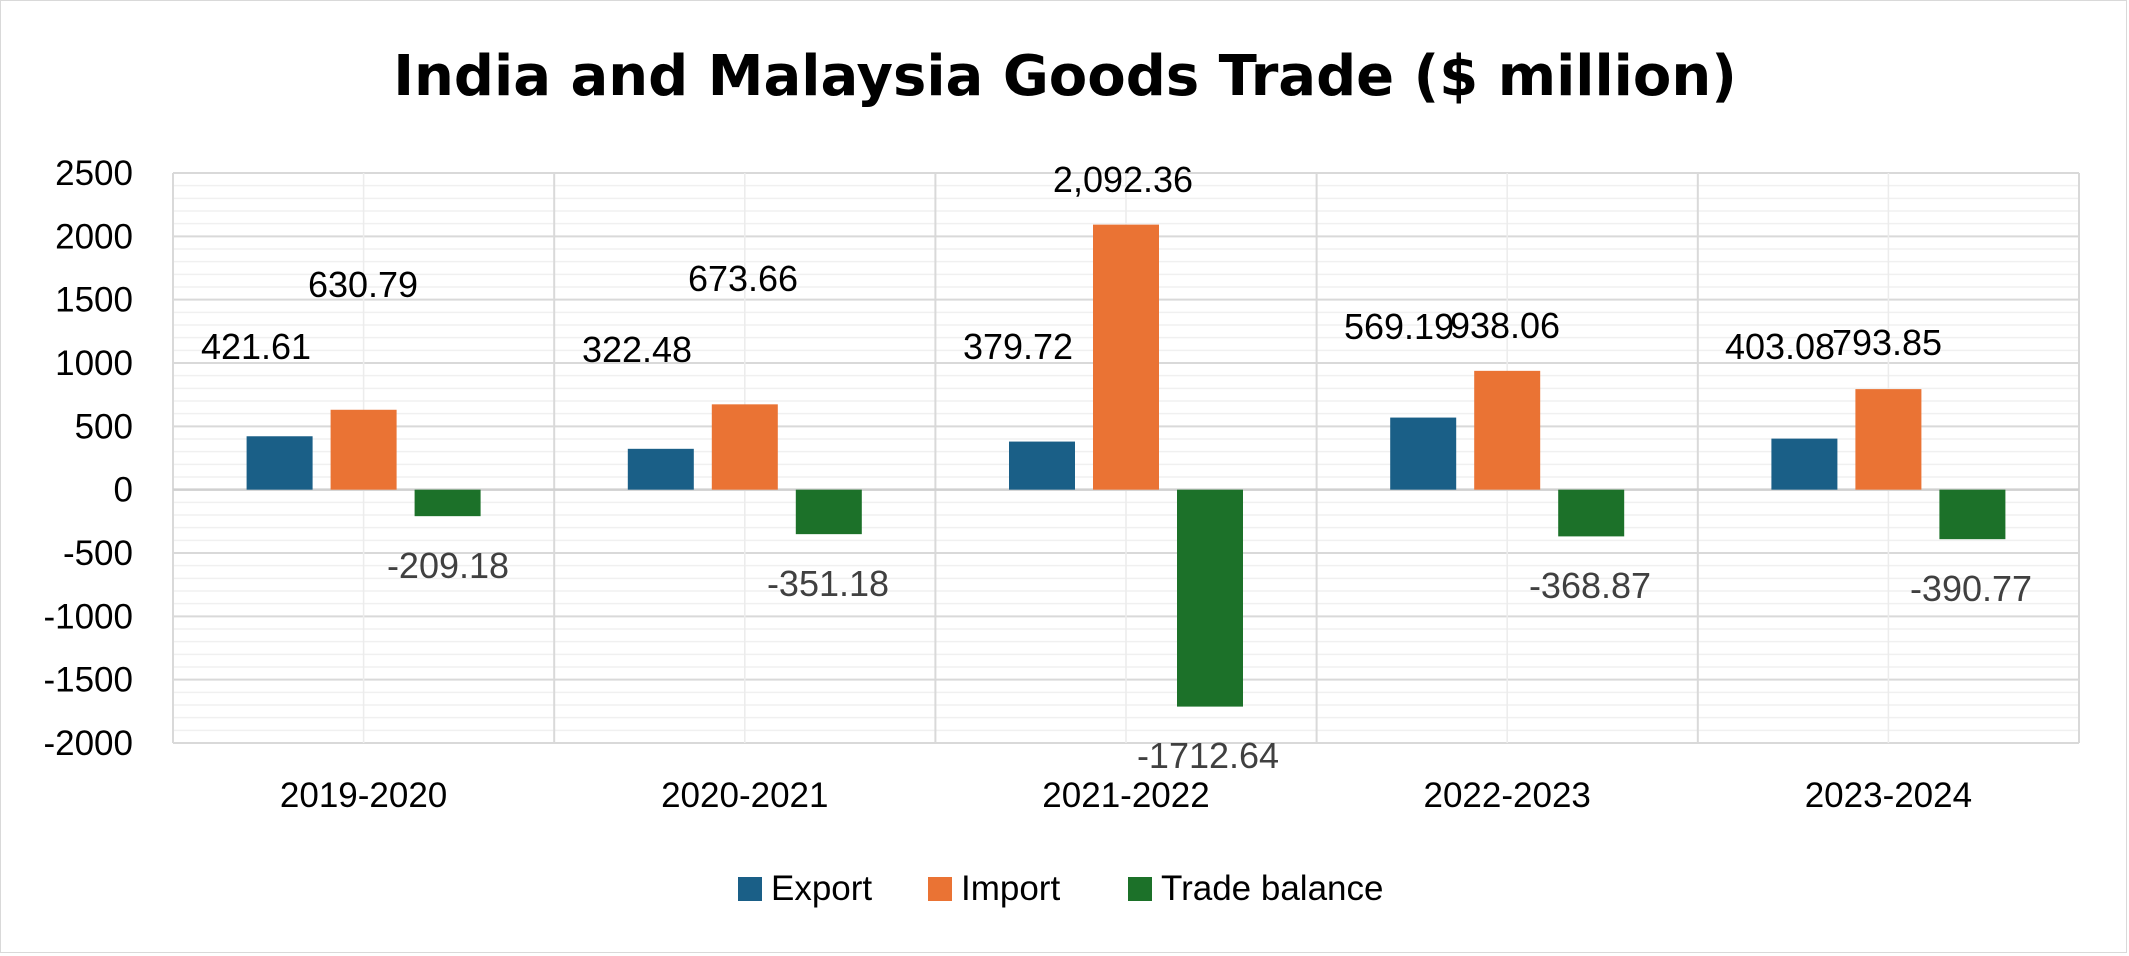  I want to click on data-label-import: 673.66, so click(743, 278).